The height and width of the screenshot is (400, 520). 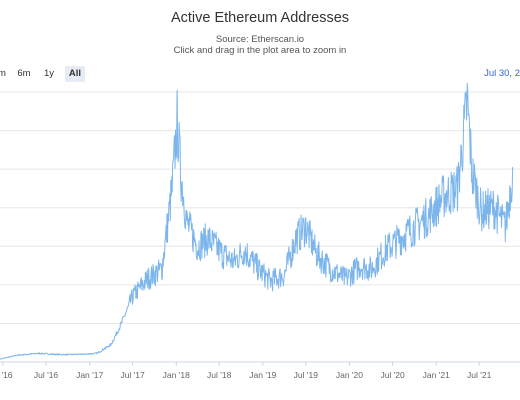 I want to click on range-end-date-input: Jul 30, 2, so click(x=502, y=73).